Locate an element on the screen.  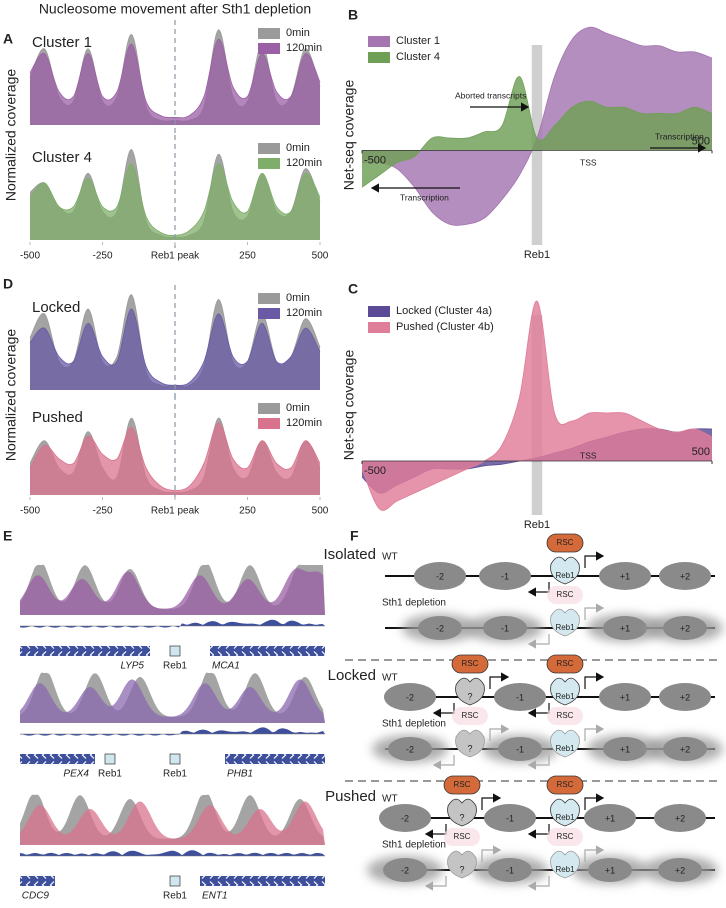
section-title: Locked is located at coordinates (352, 675).